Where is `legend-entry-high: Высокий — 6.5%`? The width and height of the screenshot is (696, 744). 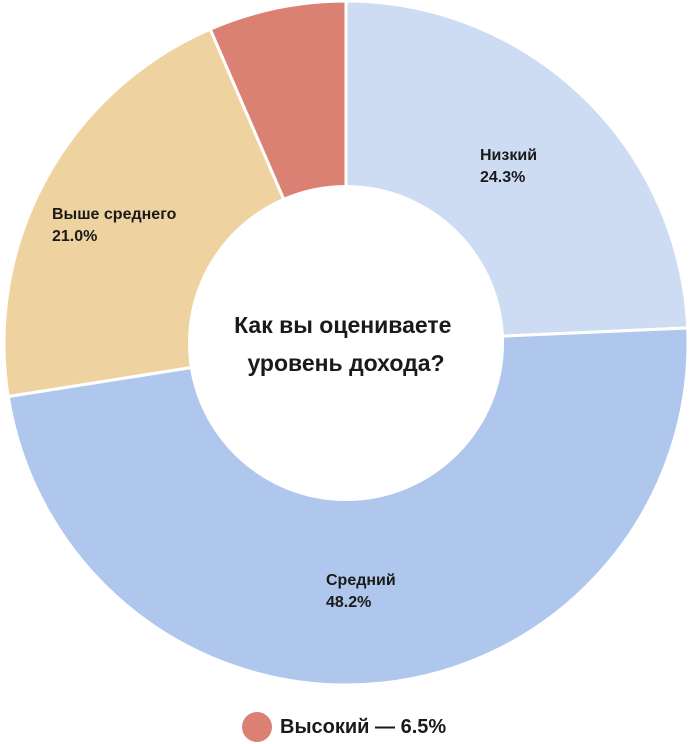
legend-entry-high: Высокий — 6.5% is located at coordinates (363, 726).